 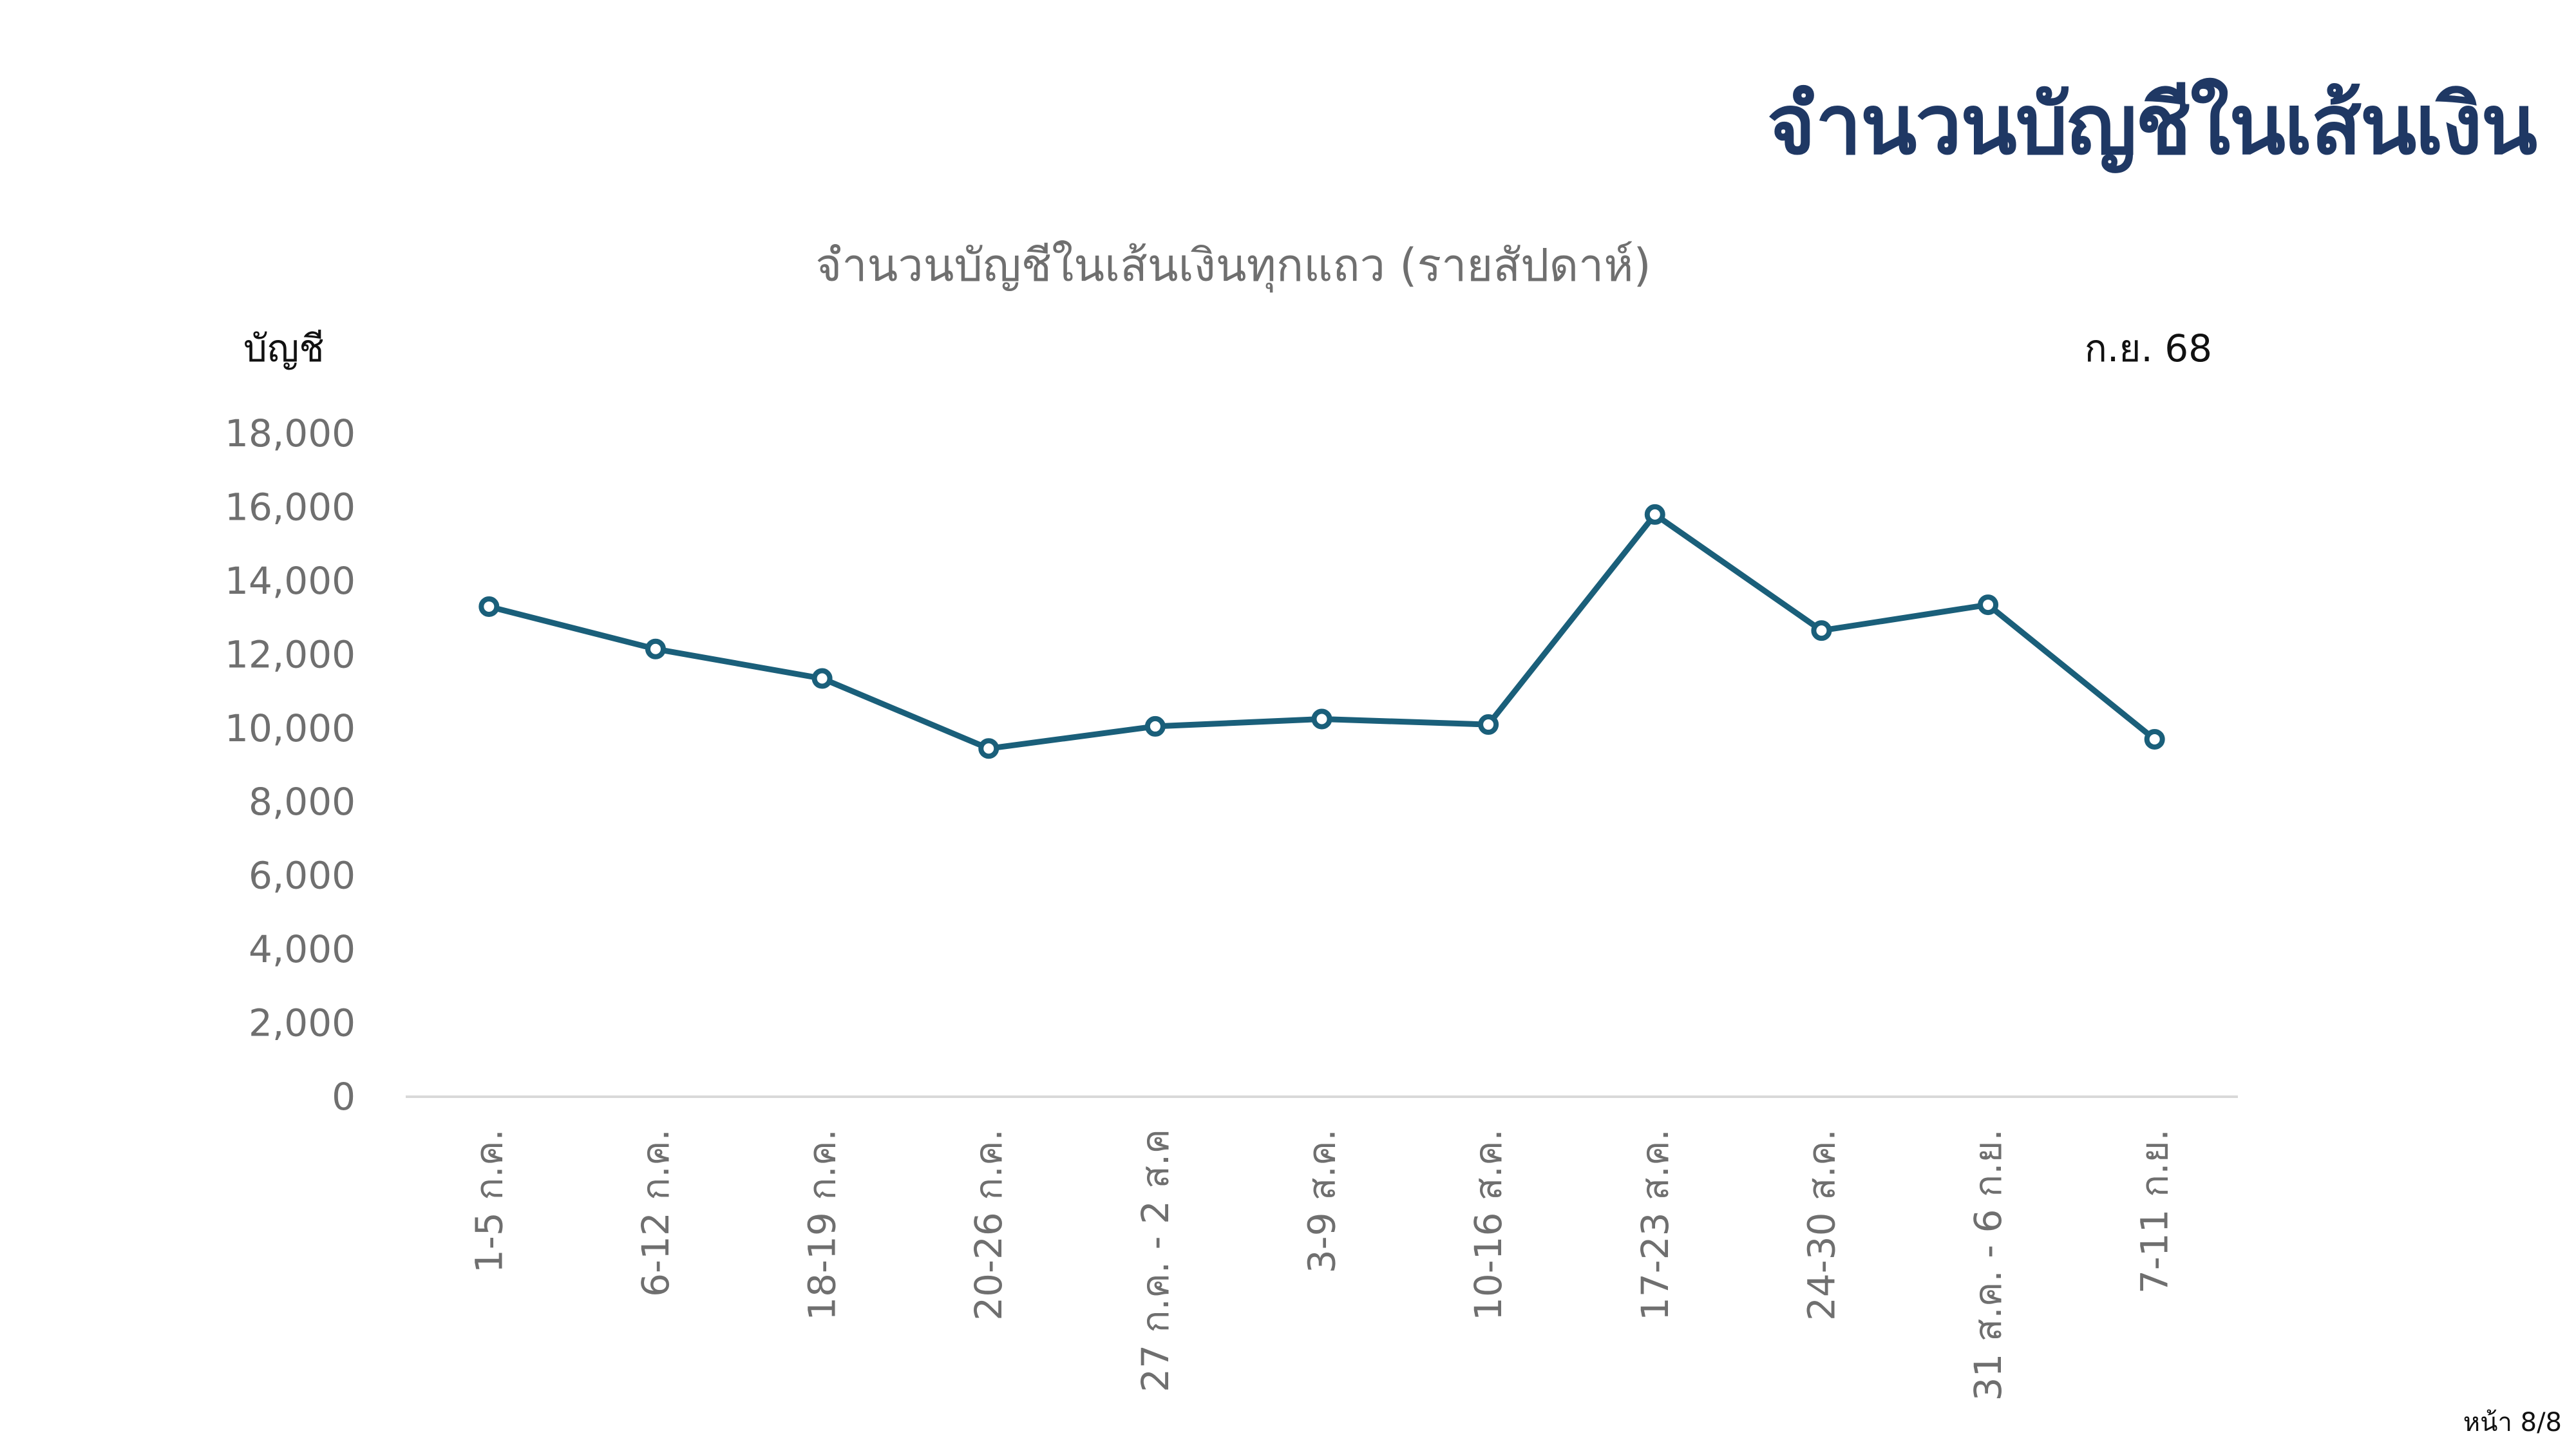 I want to click on y-tick-label: 8,000, so click(x=302, y=802).